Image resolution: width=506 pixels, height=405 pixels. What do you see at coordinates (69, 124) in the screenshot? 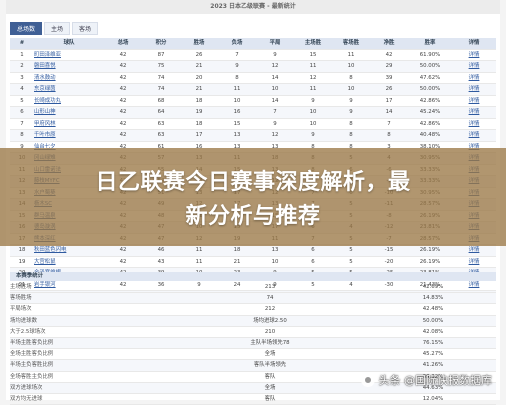
I see `team-link: 甲府风林` at bounding box center [69, 124].